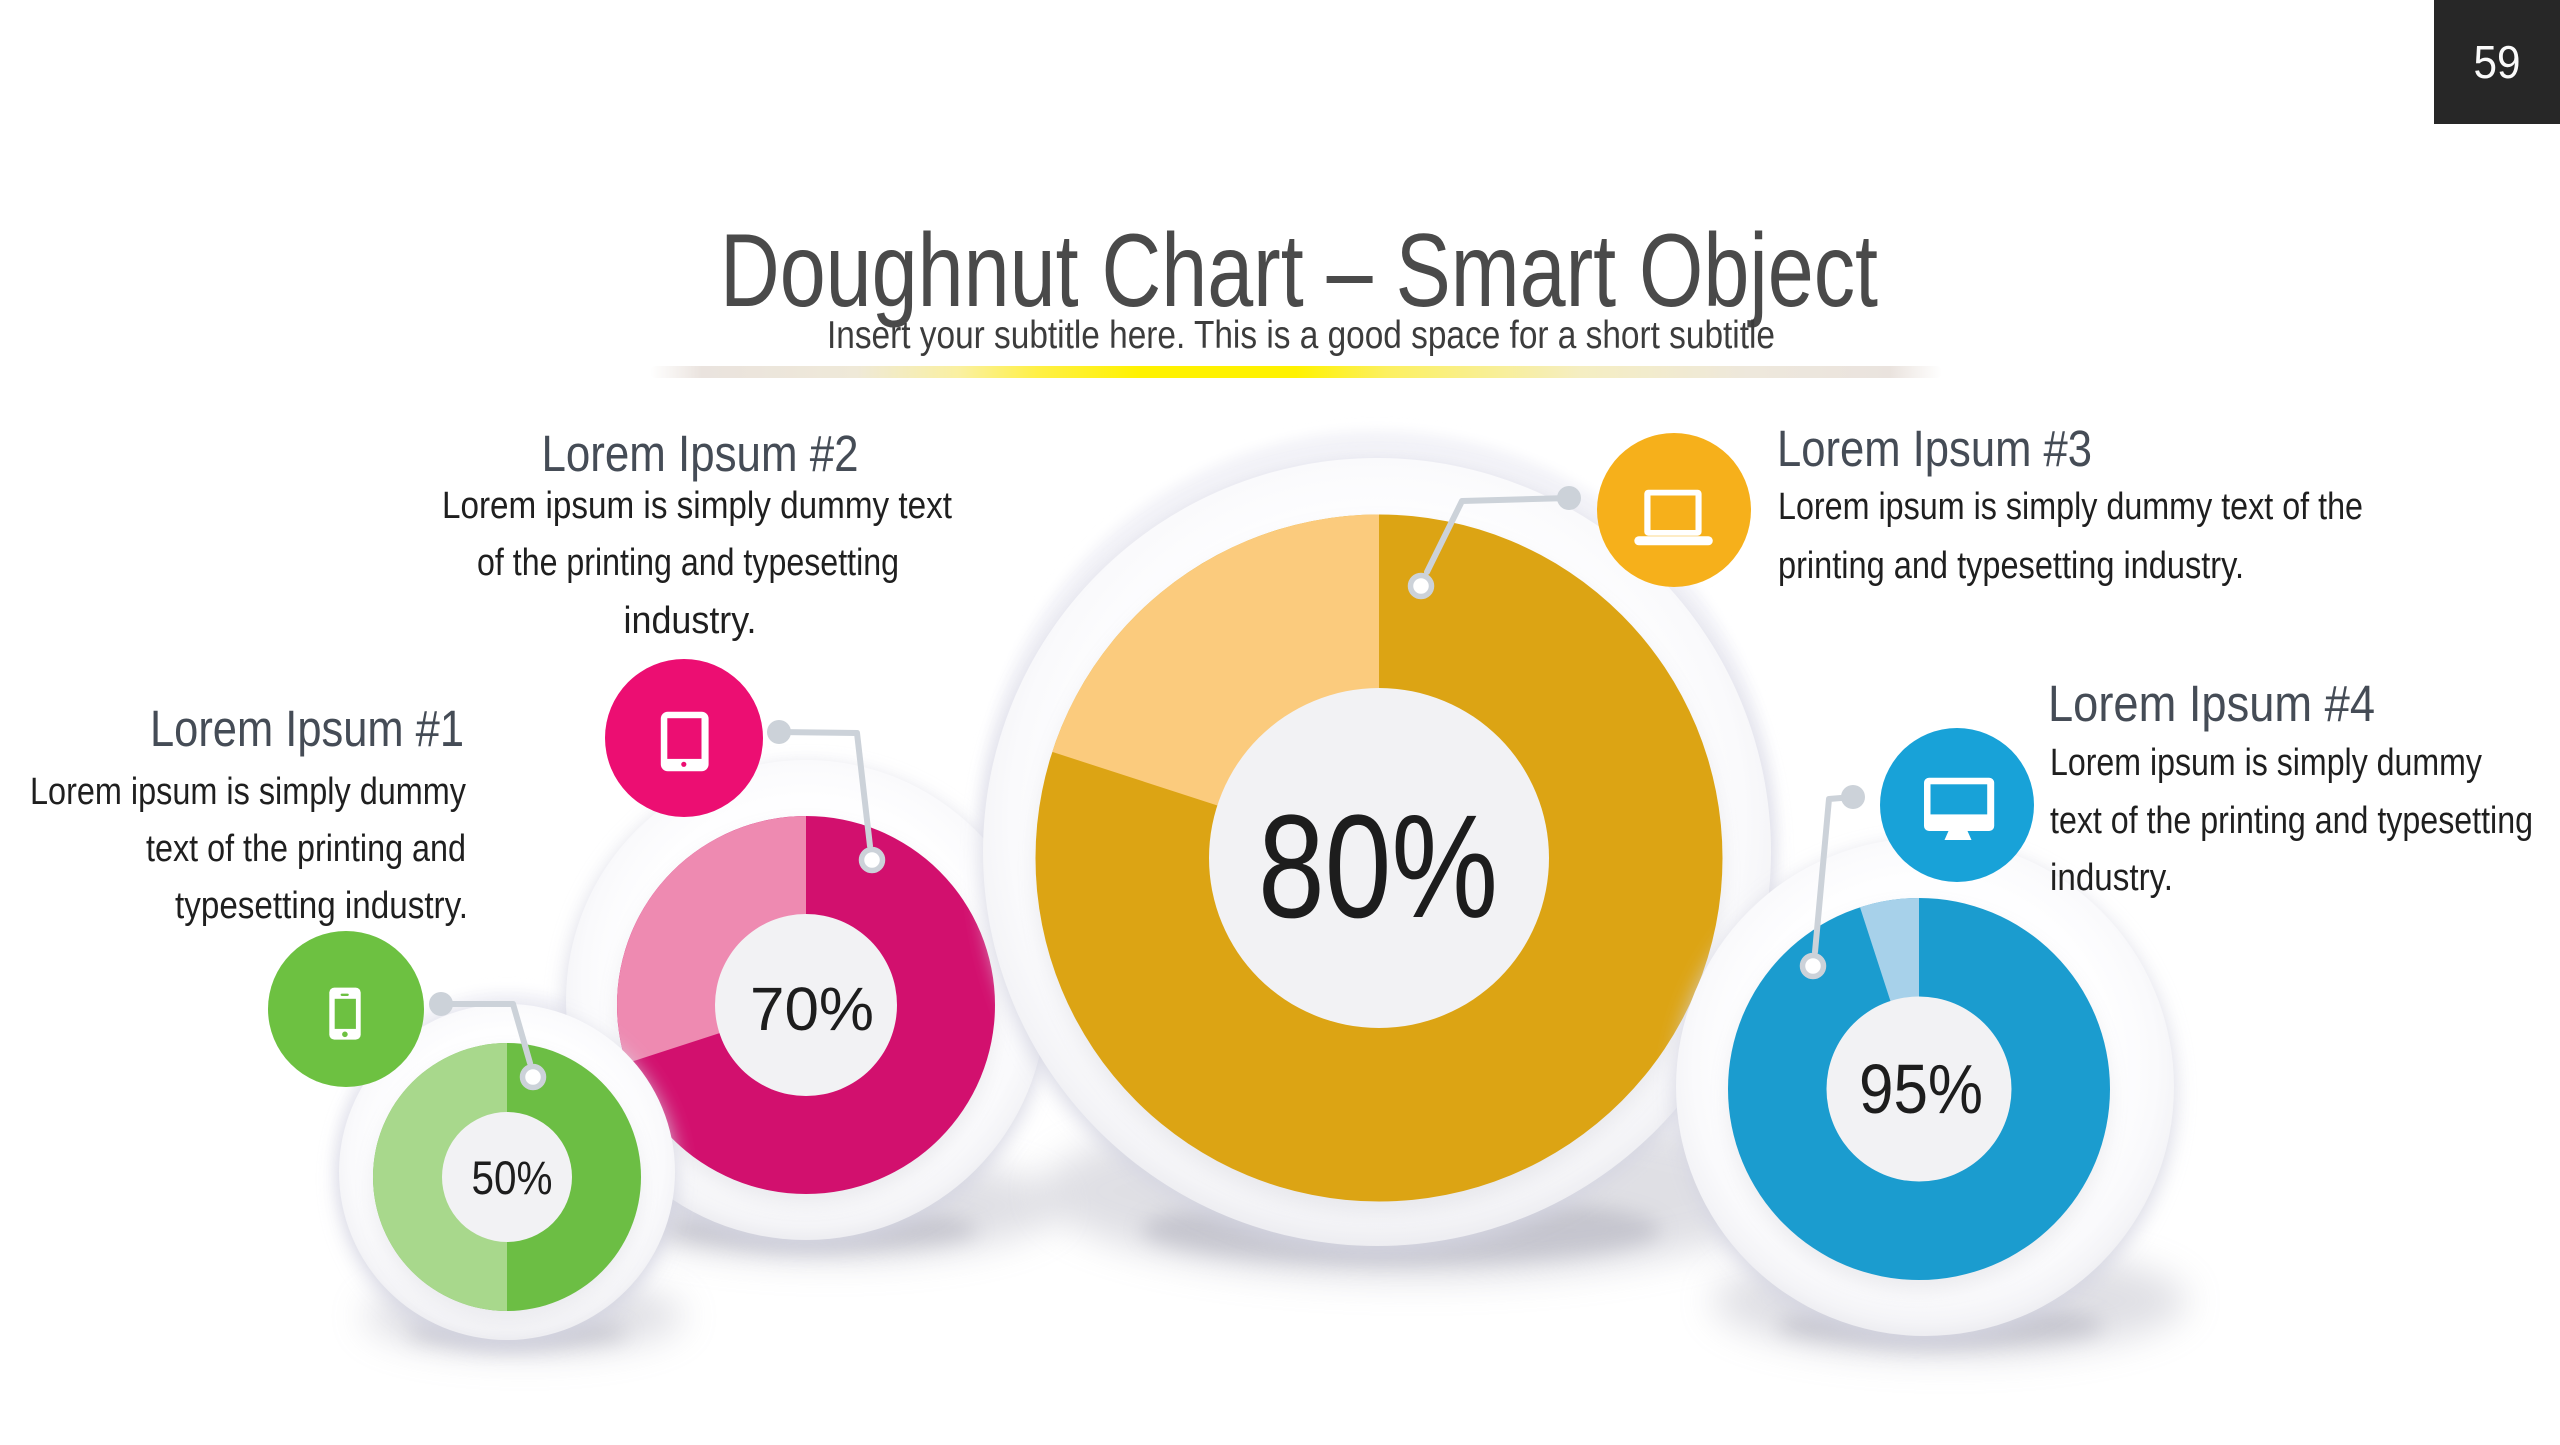 Image resolution: width=2560 pixels, height=1445 pixels. I want to click on svg-text: 95%, so click(1921, 1089).